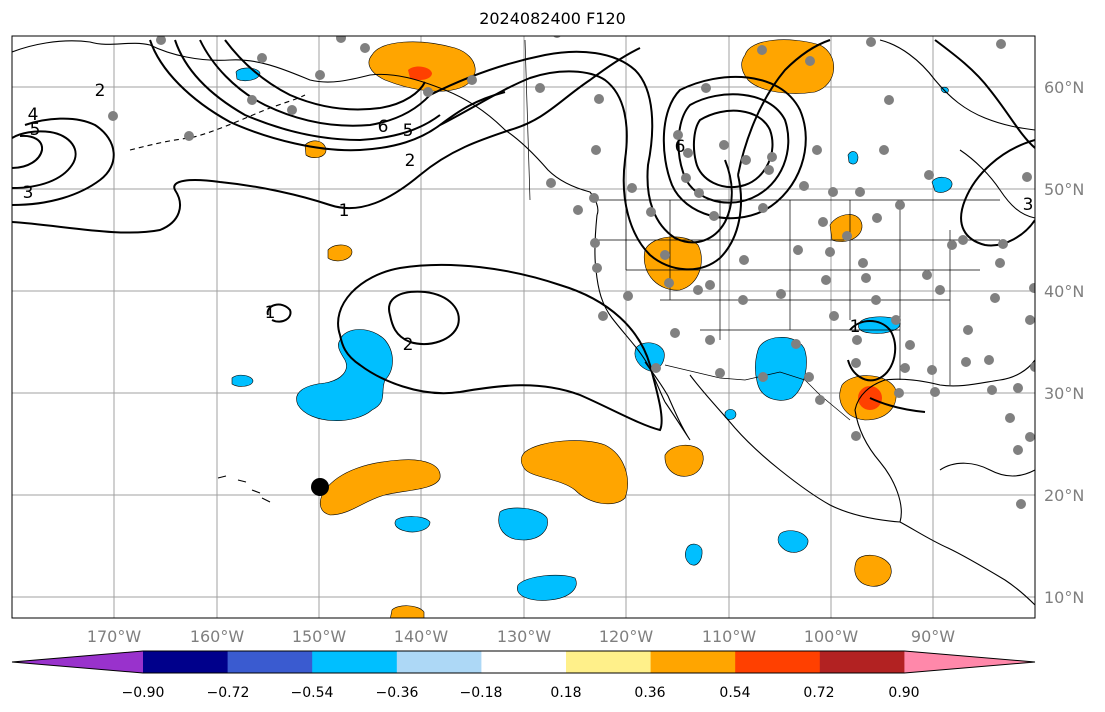 This screenshot has height=712, width=1105. Describe the element at coordinates (831, 636) in the screenshot. I see `longitude-label: 100°W` at that location.